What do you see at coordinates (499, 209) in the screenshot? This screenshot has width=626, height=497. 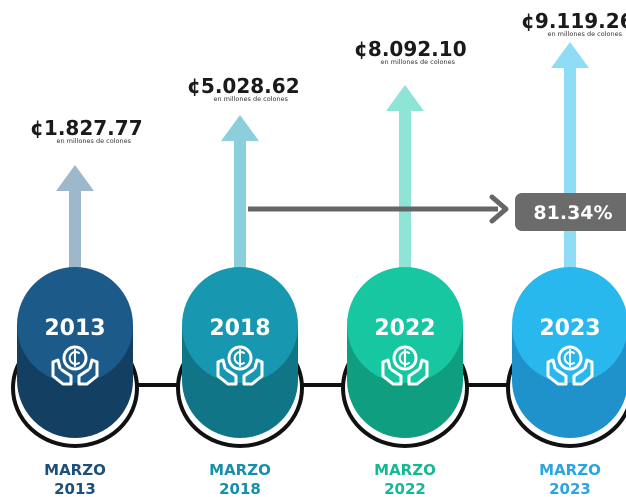 I see `growth-arrow-head` at bounding box center [499, 209].